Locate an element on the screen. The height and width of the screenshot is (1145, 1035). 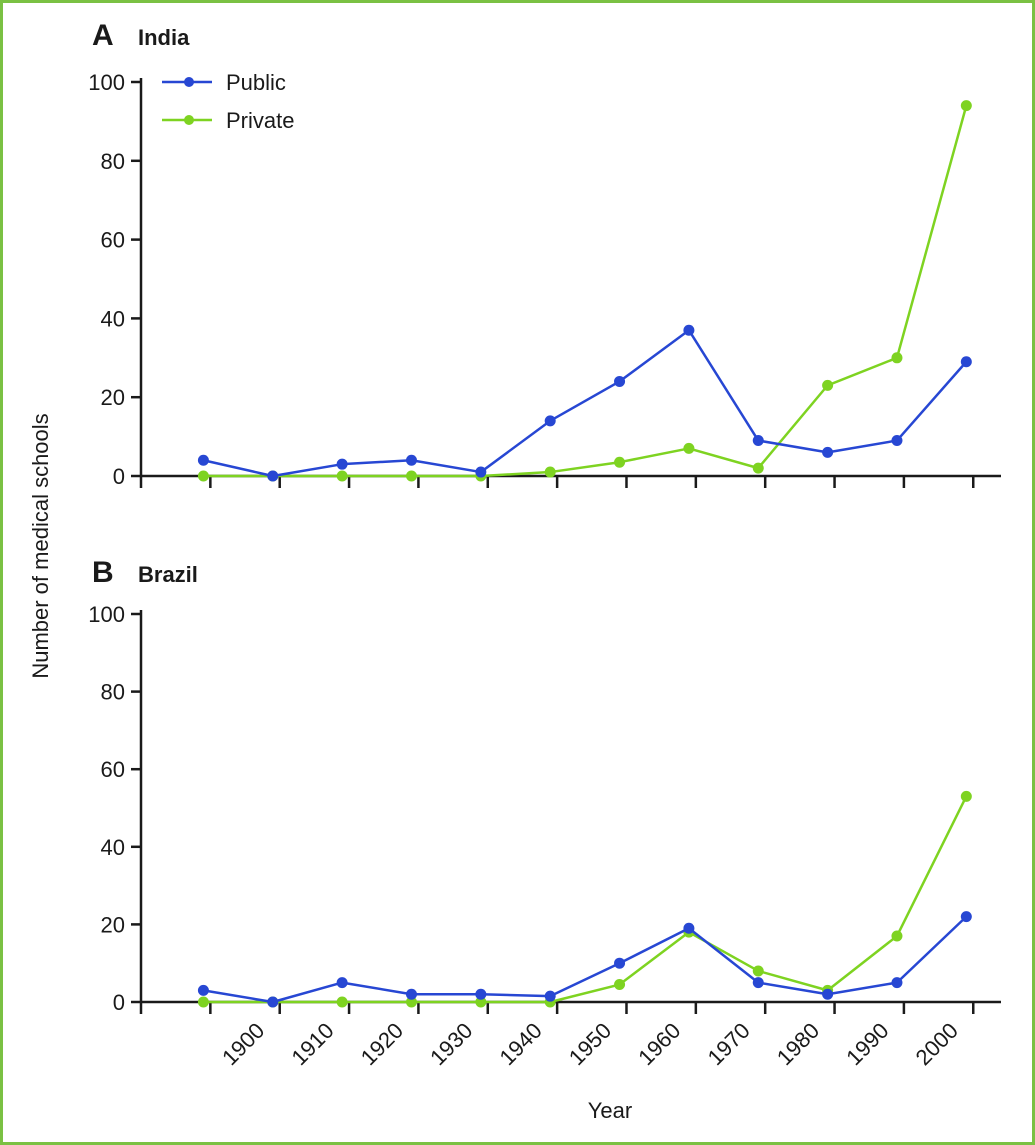
legend-private-label: Private is located at coordinates (260, 120).